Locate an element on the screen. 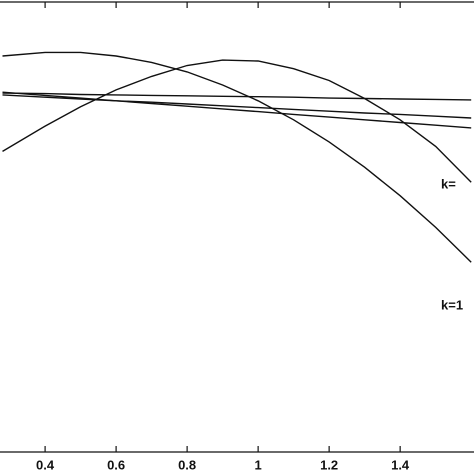  x-tick-label: 1.4 is located at coordinates (400, 464).